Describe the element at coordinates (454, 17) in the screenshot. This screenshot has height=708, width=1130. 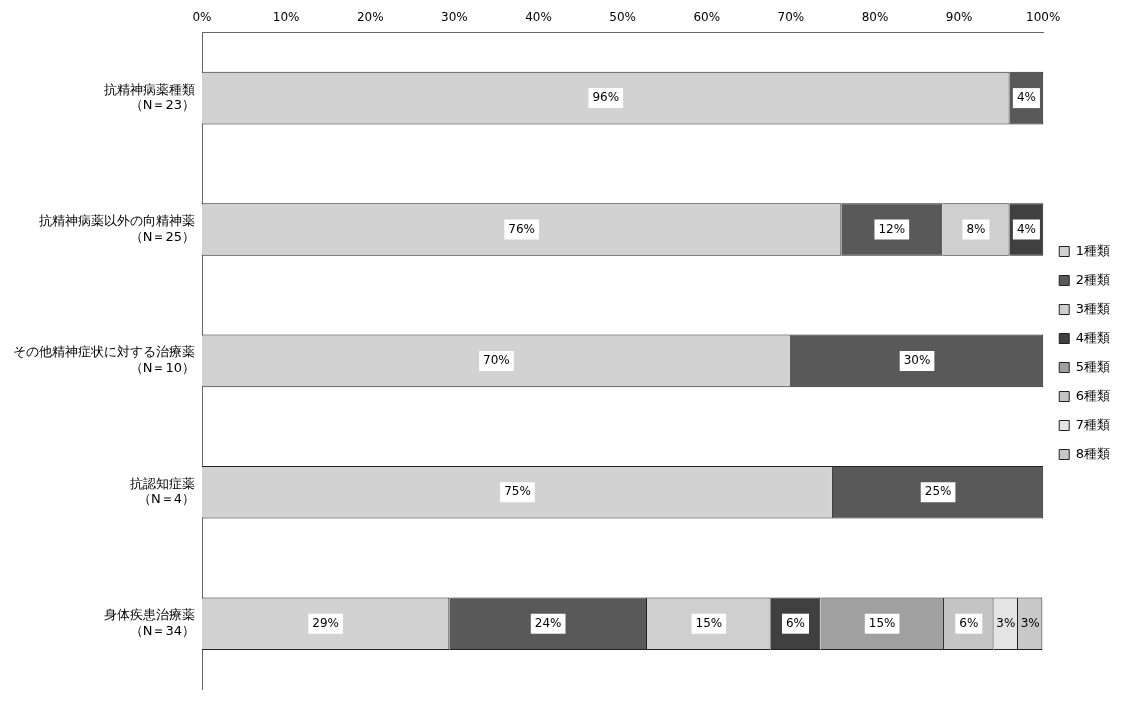
I see `x-tick-label: 30%` at that location.